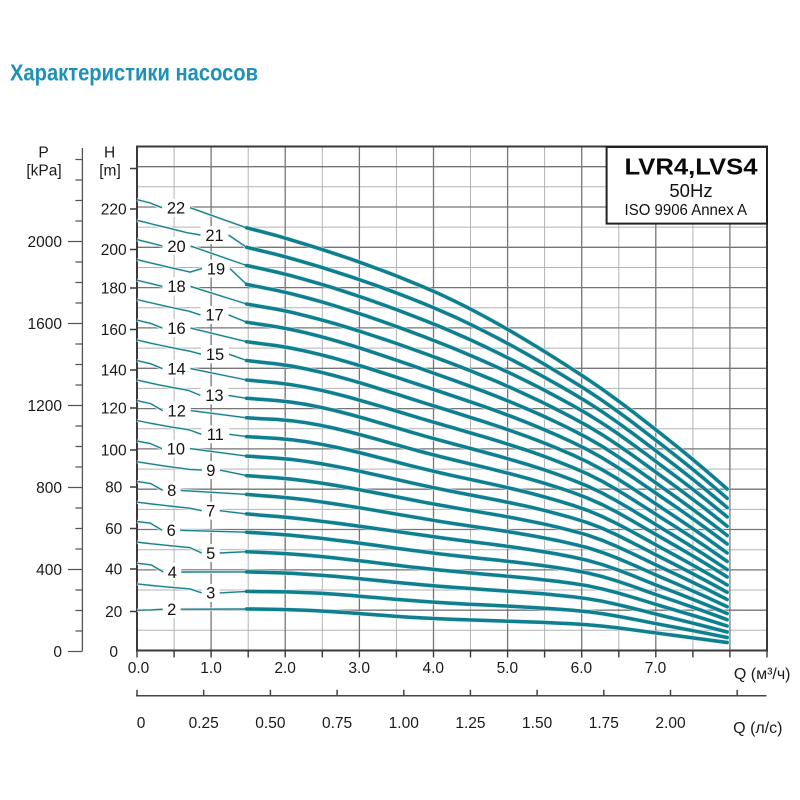 This screenshot has width=800, height=800. What do you see at coordinates (49, 488) in the screenshot?
I see `svg-text: 800` at bounding box center [49, 488].